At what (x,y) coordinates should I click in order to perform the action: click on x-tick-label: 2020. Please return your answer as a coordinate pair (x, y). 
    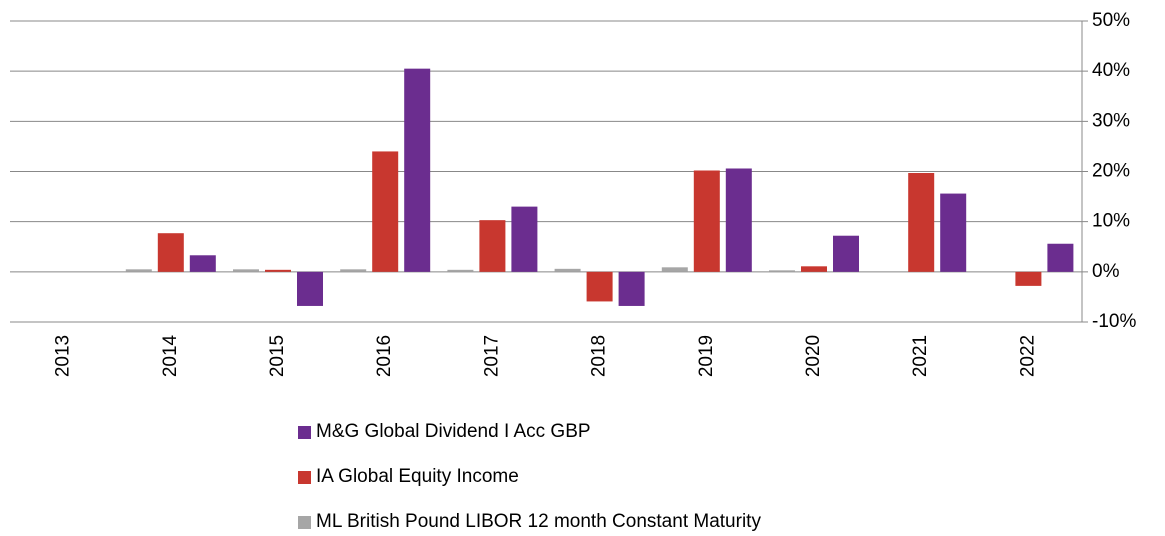
    Looking at the image, I should click on (813, 356).